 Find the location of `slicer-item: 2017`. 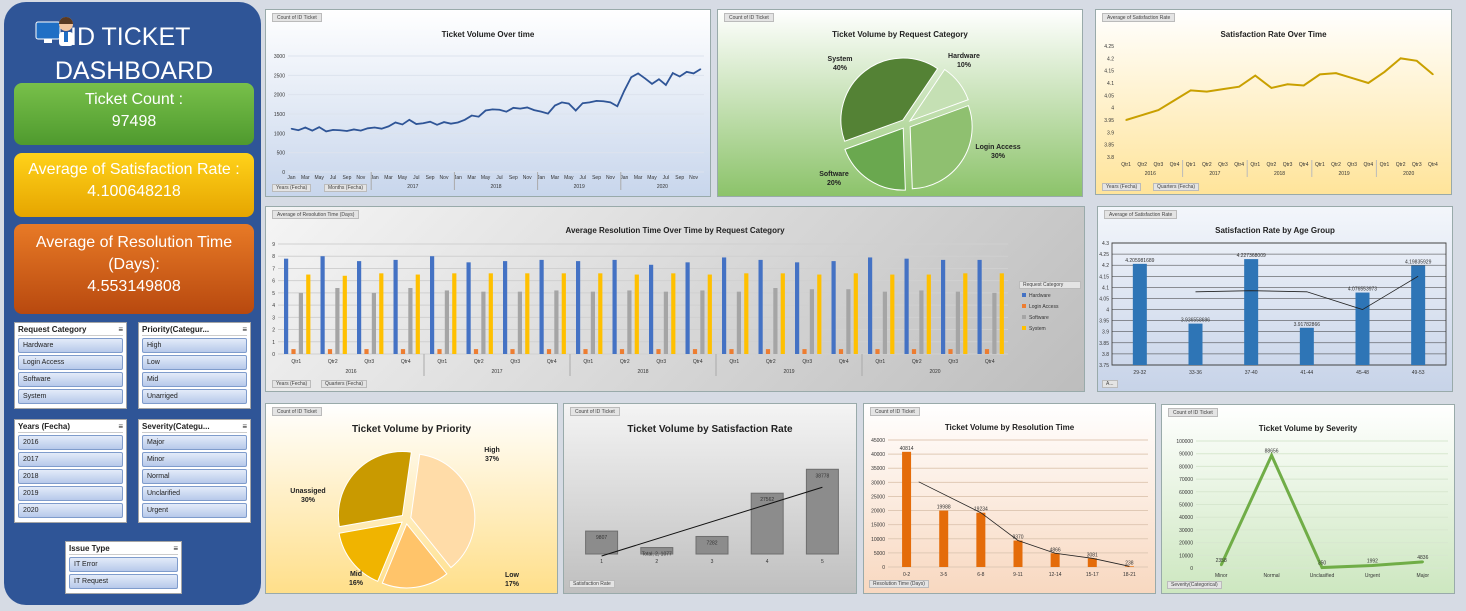

slicer-item: 2017 is located at coordinates (70, 459).